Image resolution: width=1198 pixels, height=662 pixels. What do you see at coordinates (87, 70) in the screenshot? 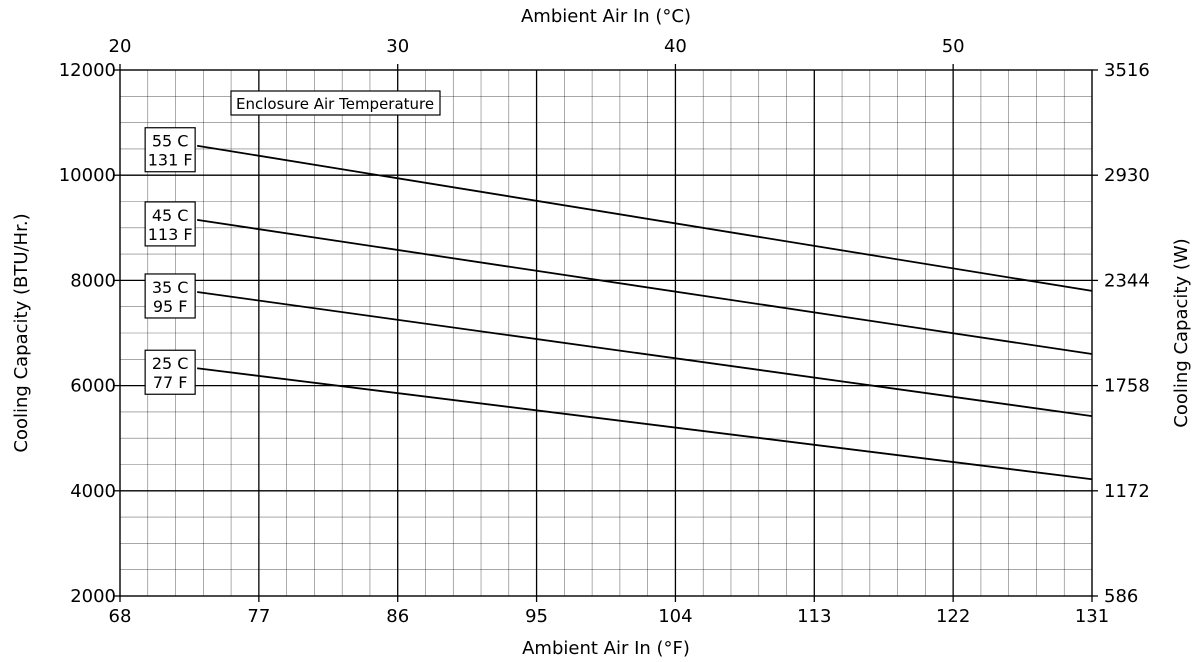
I see `y-tick-label: 12000` at bounding box center [87, 70].